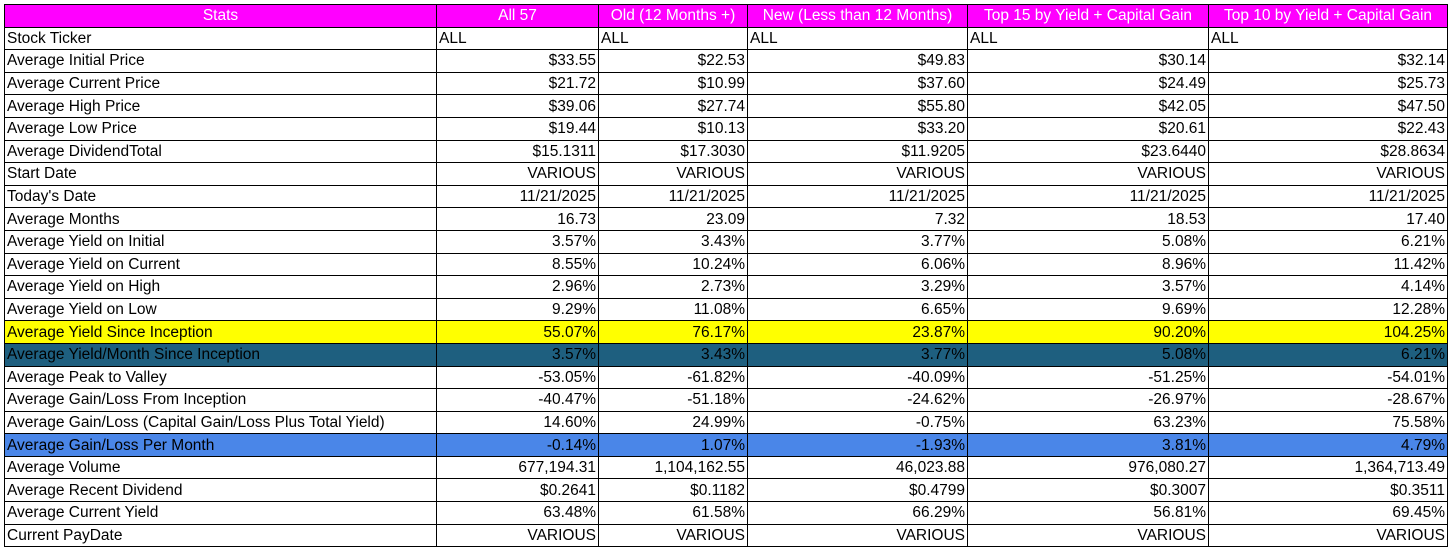  What do you see at coordinates (673, 400) in the screenshot?
I see `value-cell: -51.18%` at bounding box center [673, 400].